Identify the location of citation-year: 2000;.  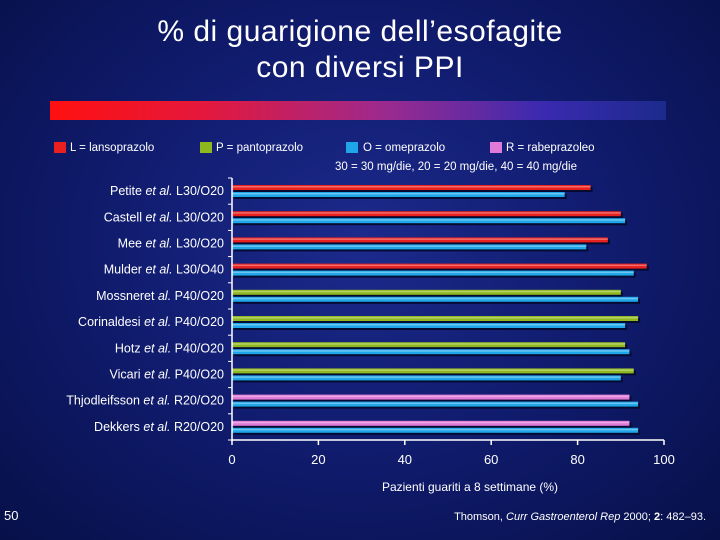
(637, 517).